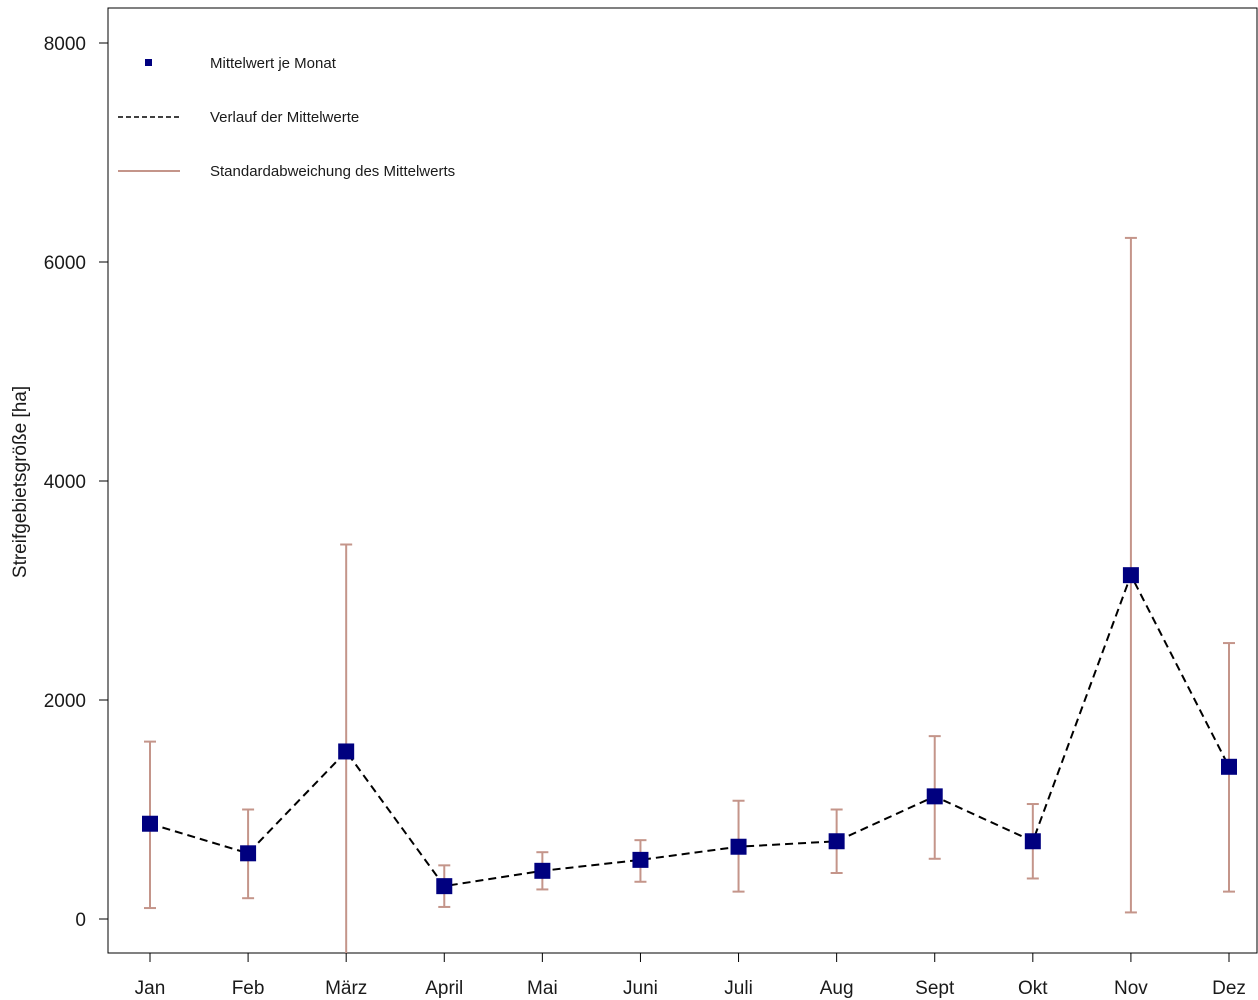 This screenshot has width=1258, height=1000. What do you see at coordinates (332, 171) in the screenshot?
I see `legend-label: Standardabweichung des Mittelwerts` at bounding box center [332, 171].